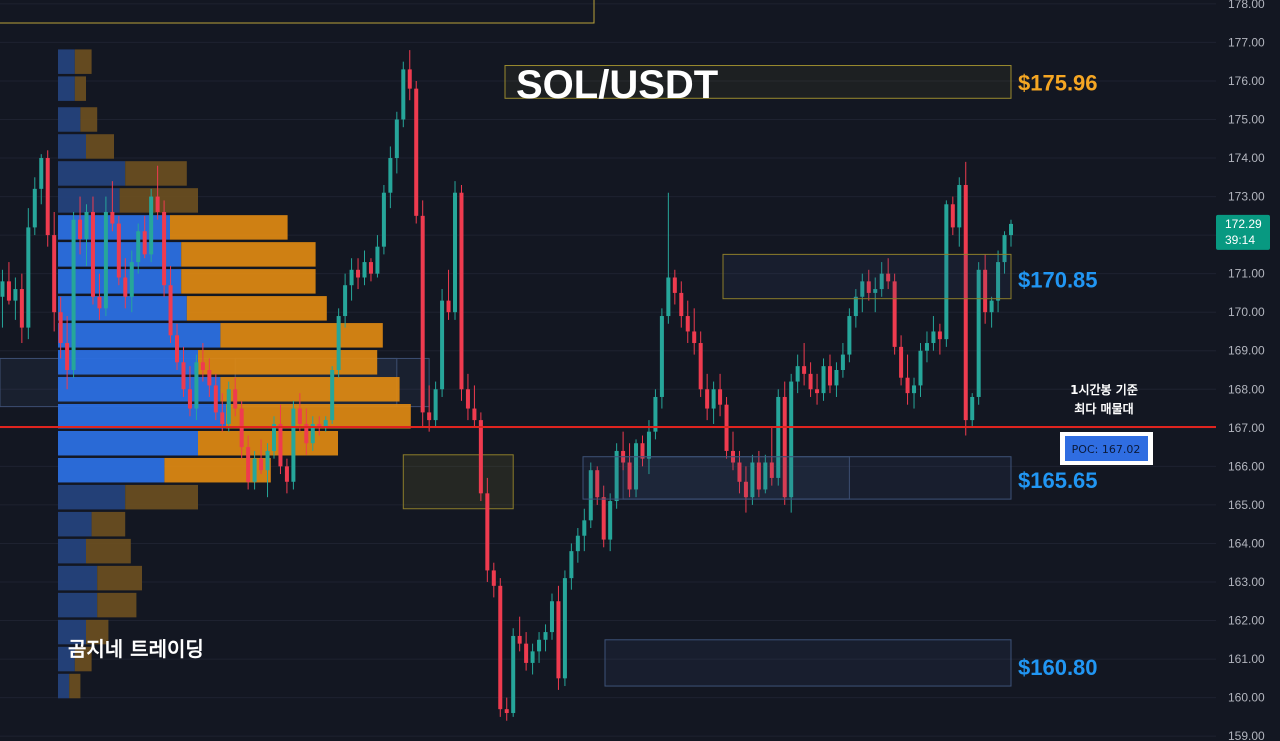  I want to click on y-tick-label: 173.00, so click(1246, 197).